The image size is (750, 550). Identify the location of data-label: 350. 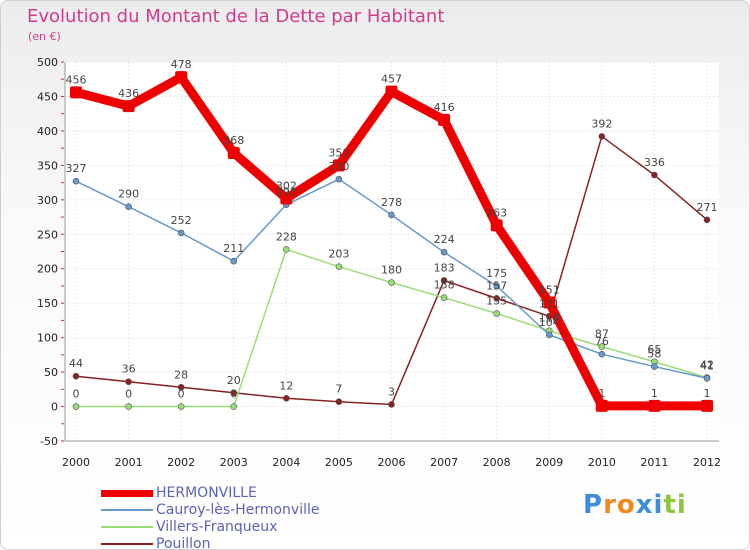
(338, 152).